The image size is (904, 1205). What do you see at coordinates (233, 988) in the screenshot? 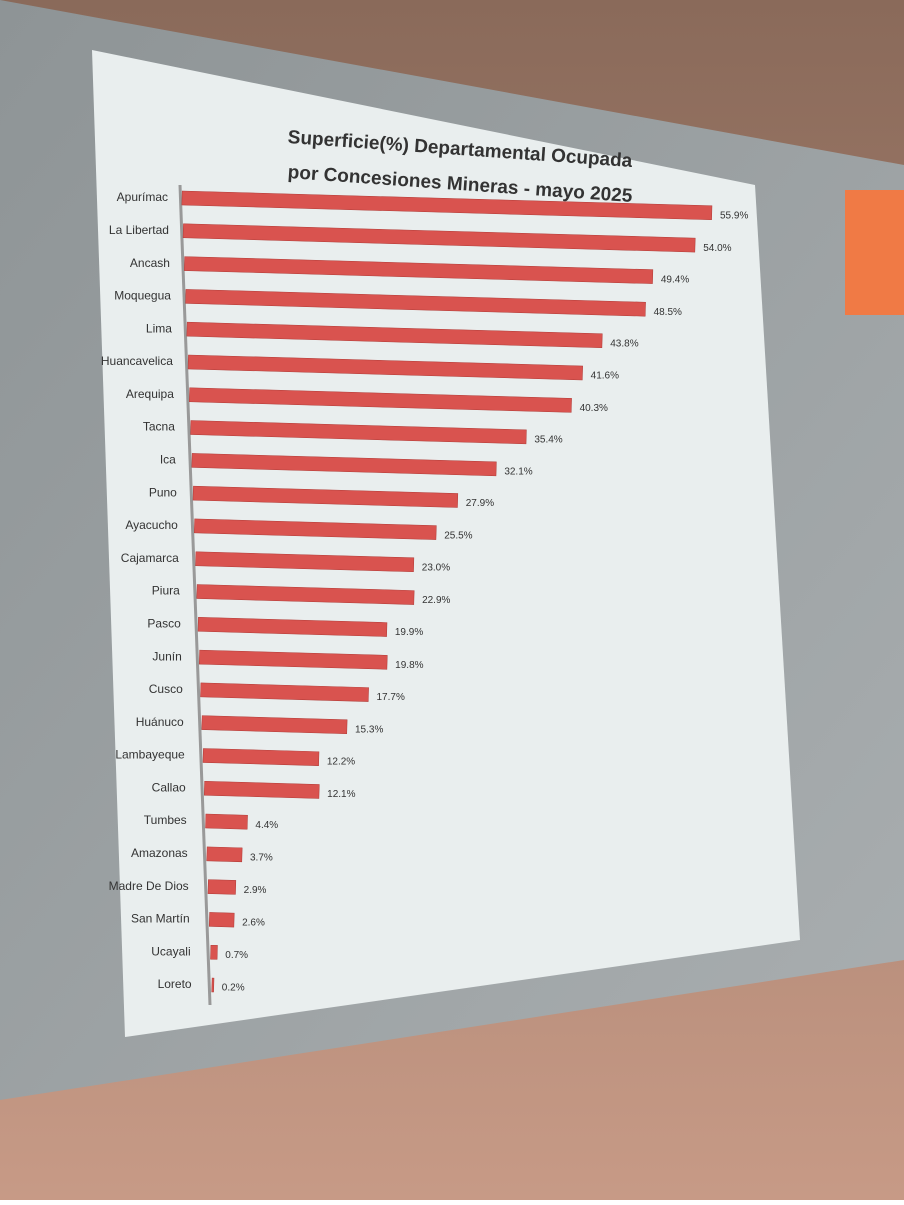
I see `value-label: 0.2%` at bounding box center [233, 988].